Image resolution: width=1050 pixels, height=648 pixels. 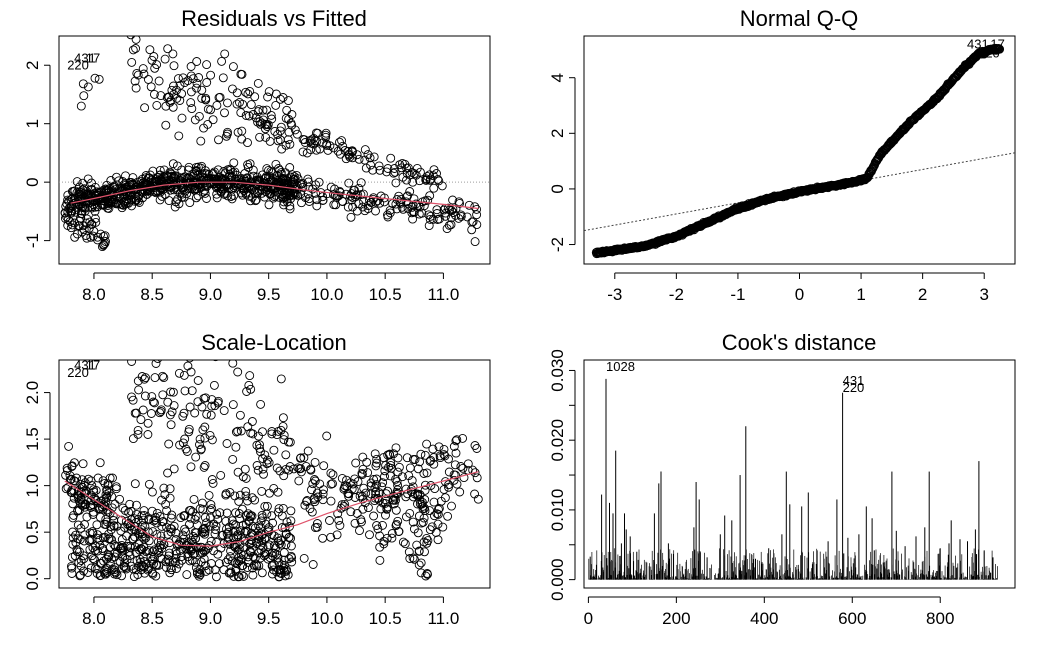 I want to click on x-tick-label: 9.0, so click(x=211, y=294).